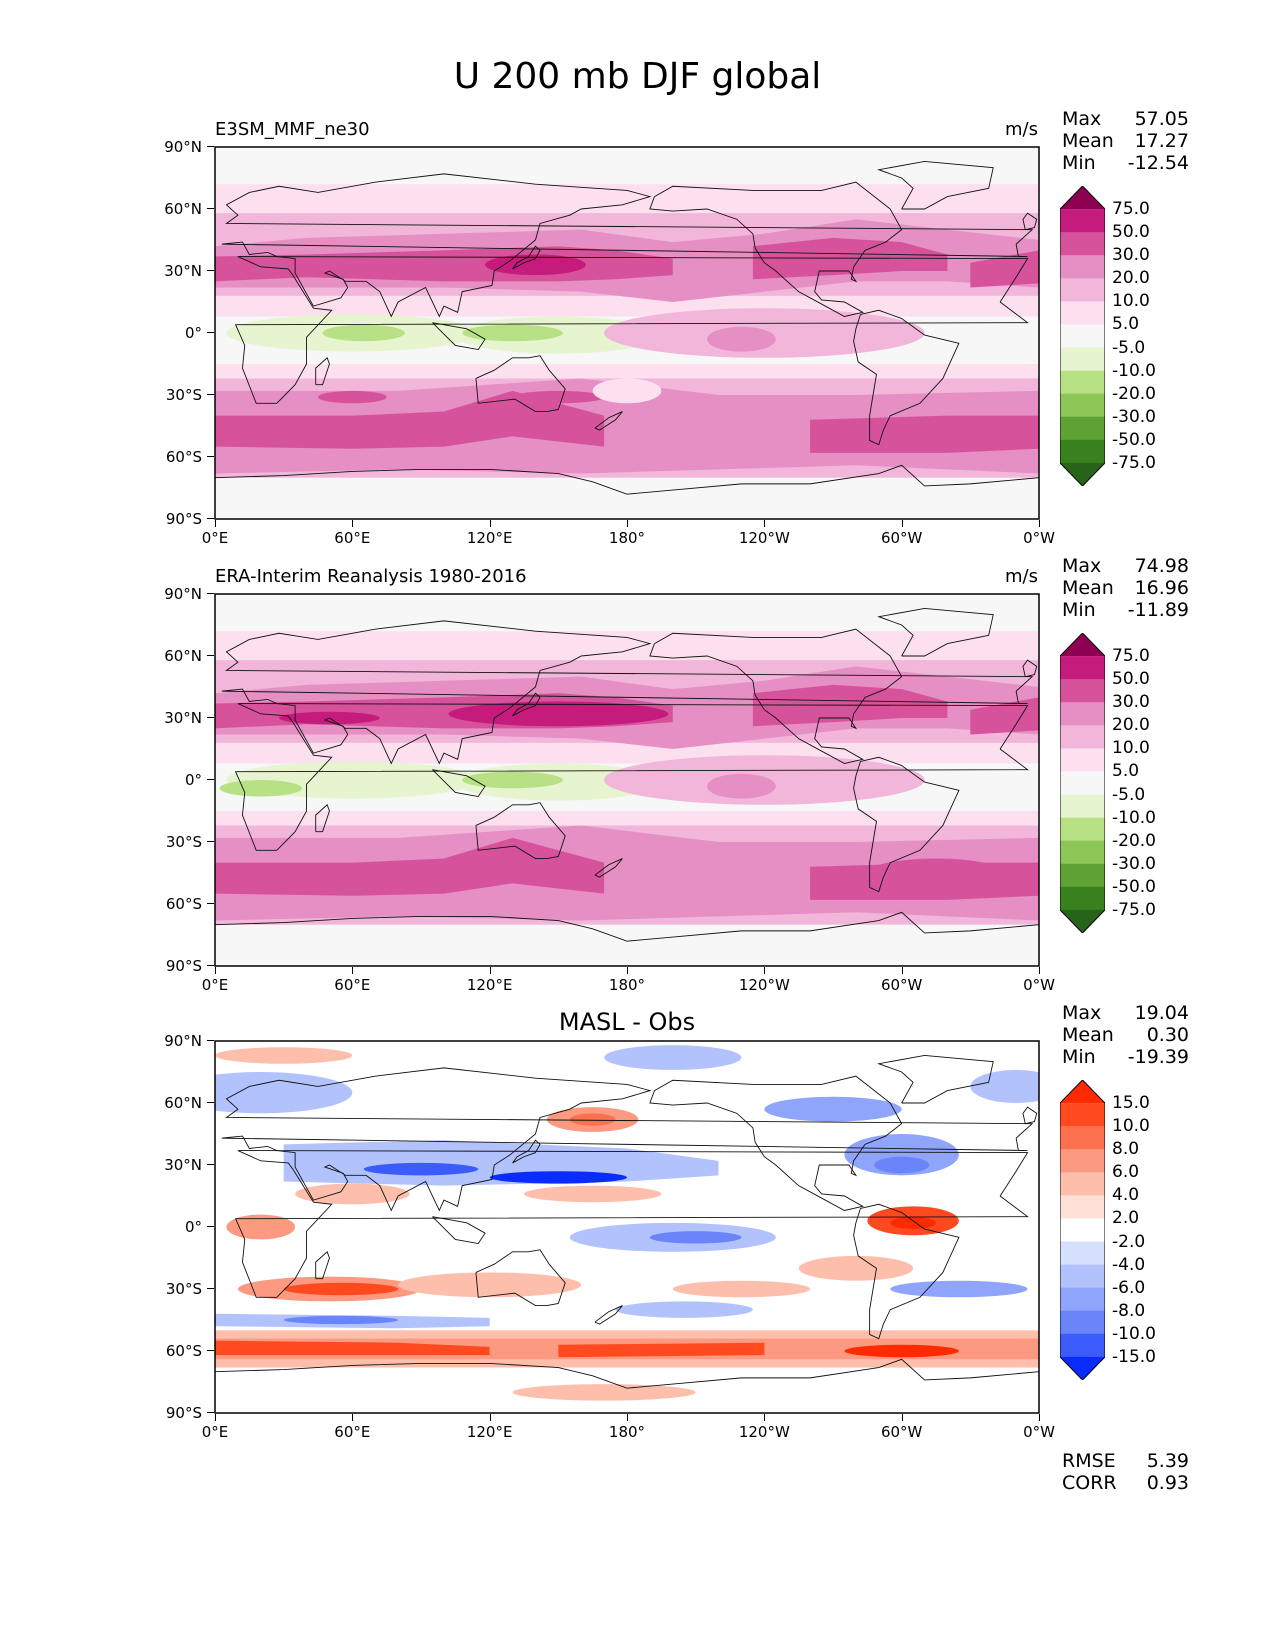 The image size is (1275, 1650). Describe the element at coordinates (183, 519) in the screenshot. I see `lat-tick-label: 90°S` at that location.